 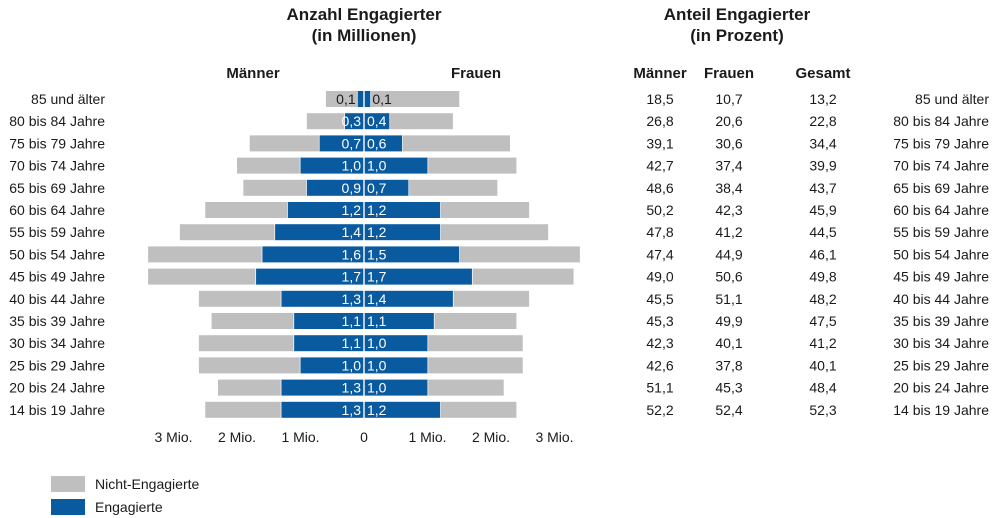 I want to click on table-cell-women: 44,9, so click(x=728, y=254).